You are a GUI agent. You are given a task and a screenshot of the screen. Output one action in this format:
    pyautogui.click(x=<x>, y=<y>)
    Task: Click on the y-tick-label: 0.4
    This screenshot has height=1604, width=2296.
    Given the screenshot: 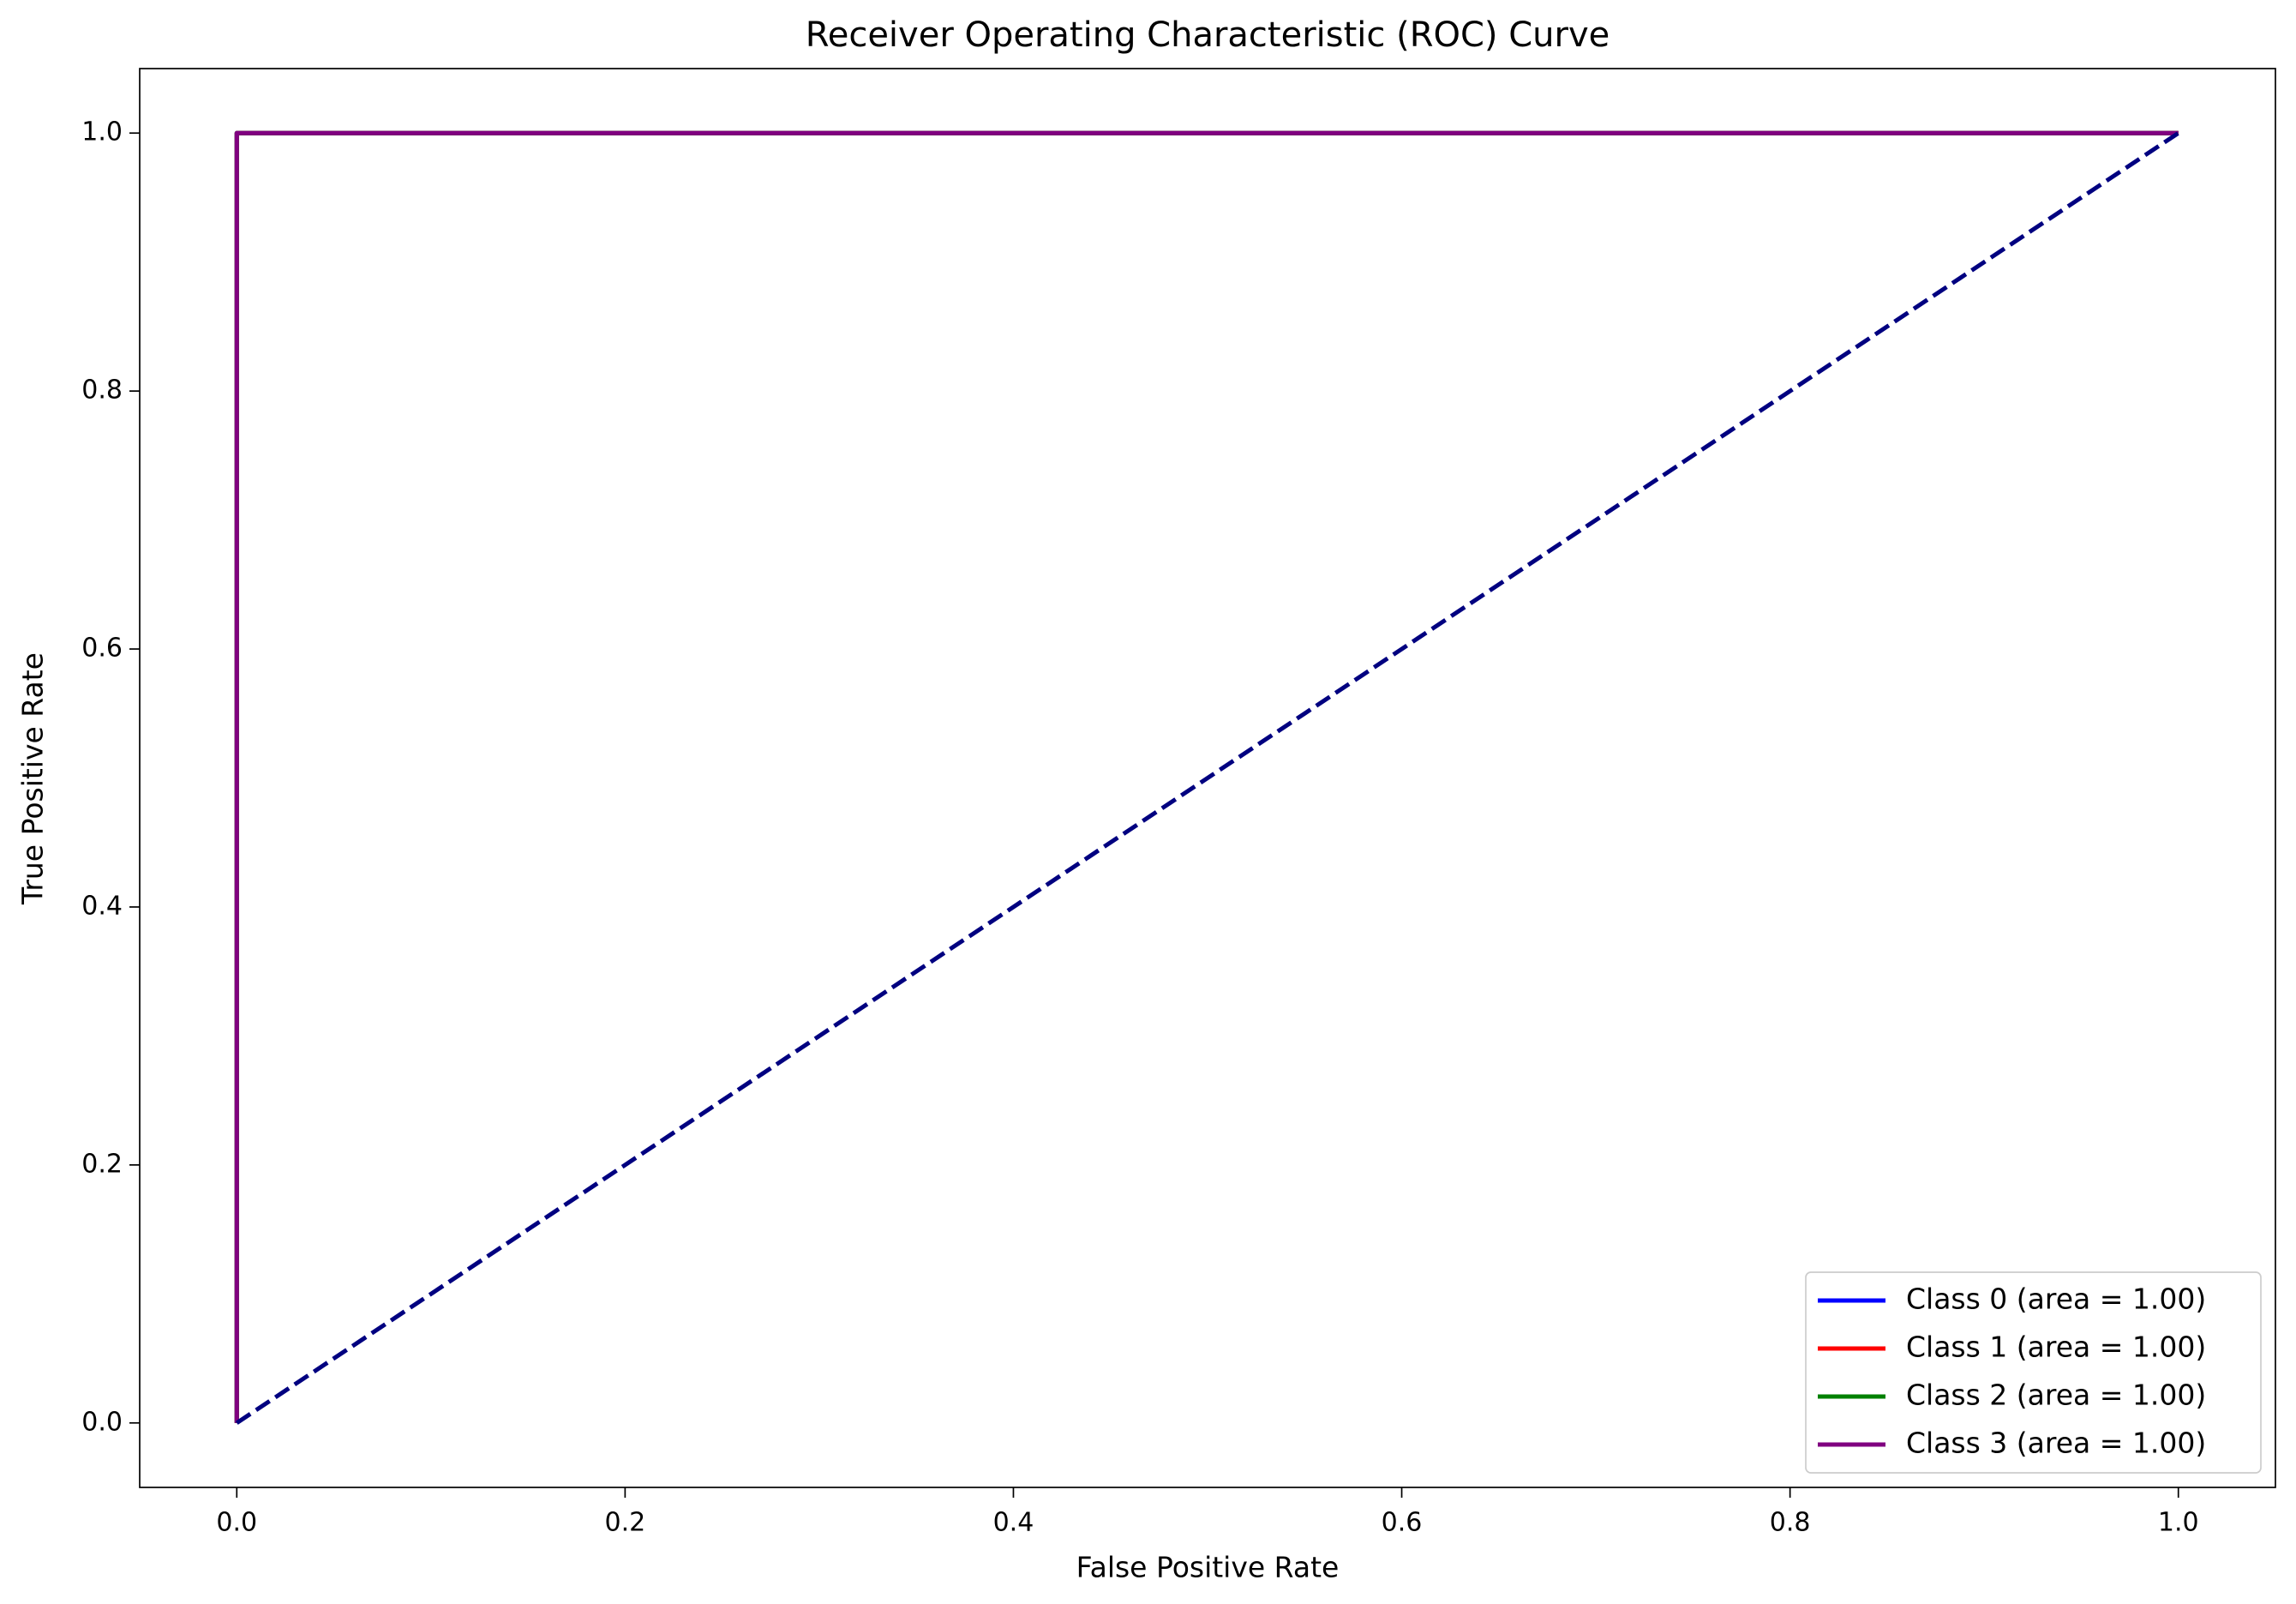 What is the action you would take?
    pyautogui.click(x=102, y=906)
    